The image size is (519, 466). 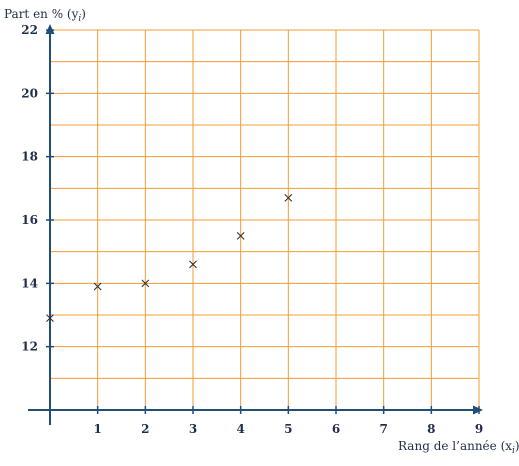 What do you see at coordinates (97, 429) in the screenshot?
I see `x-tick-label: 1` at bounding box center [97, 429].